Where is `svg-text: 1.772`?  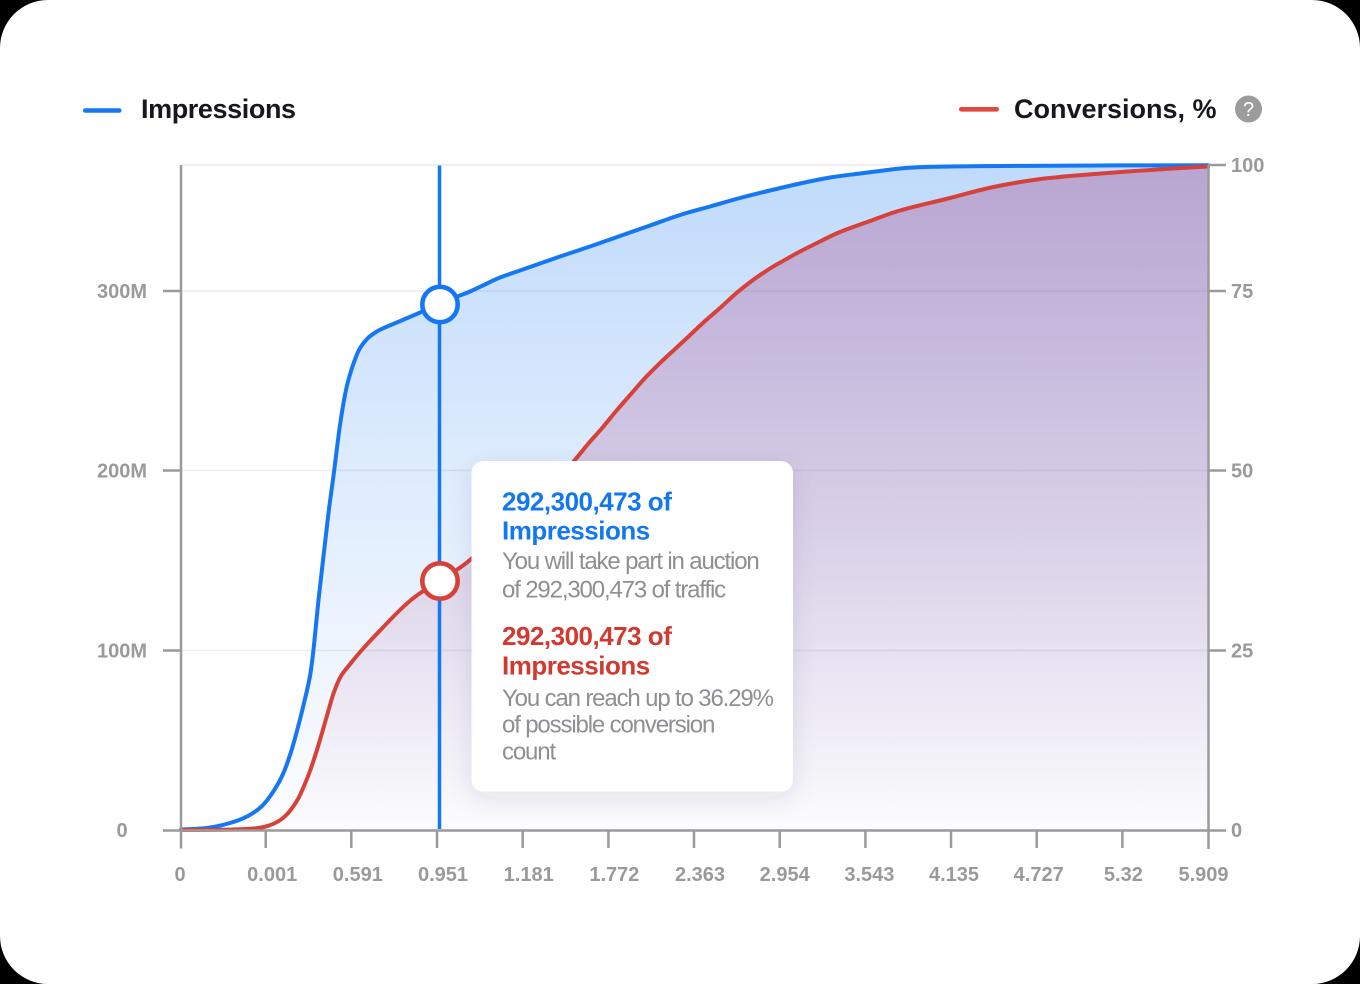 svg-text: 1.772 is located at coordinates (614, 875).